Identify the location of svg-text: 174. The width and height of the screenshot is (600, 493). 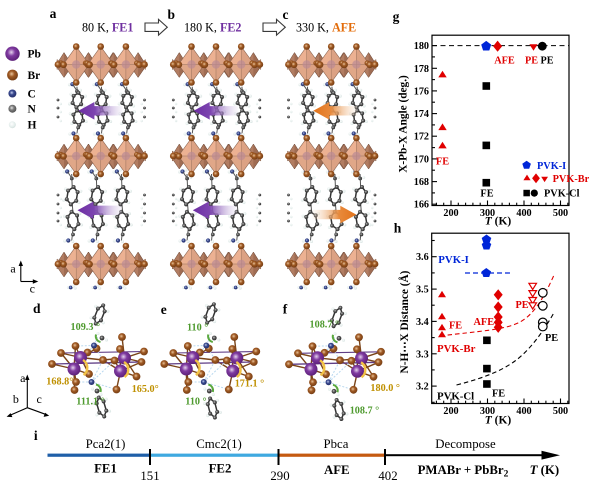
(421, 114).